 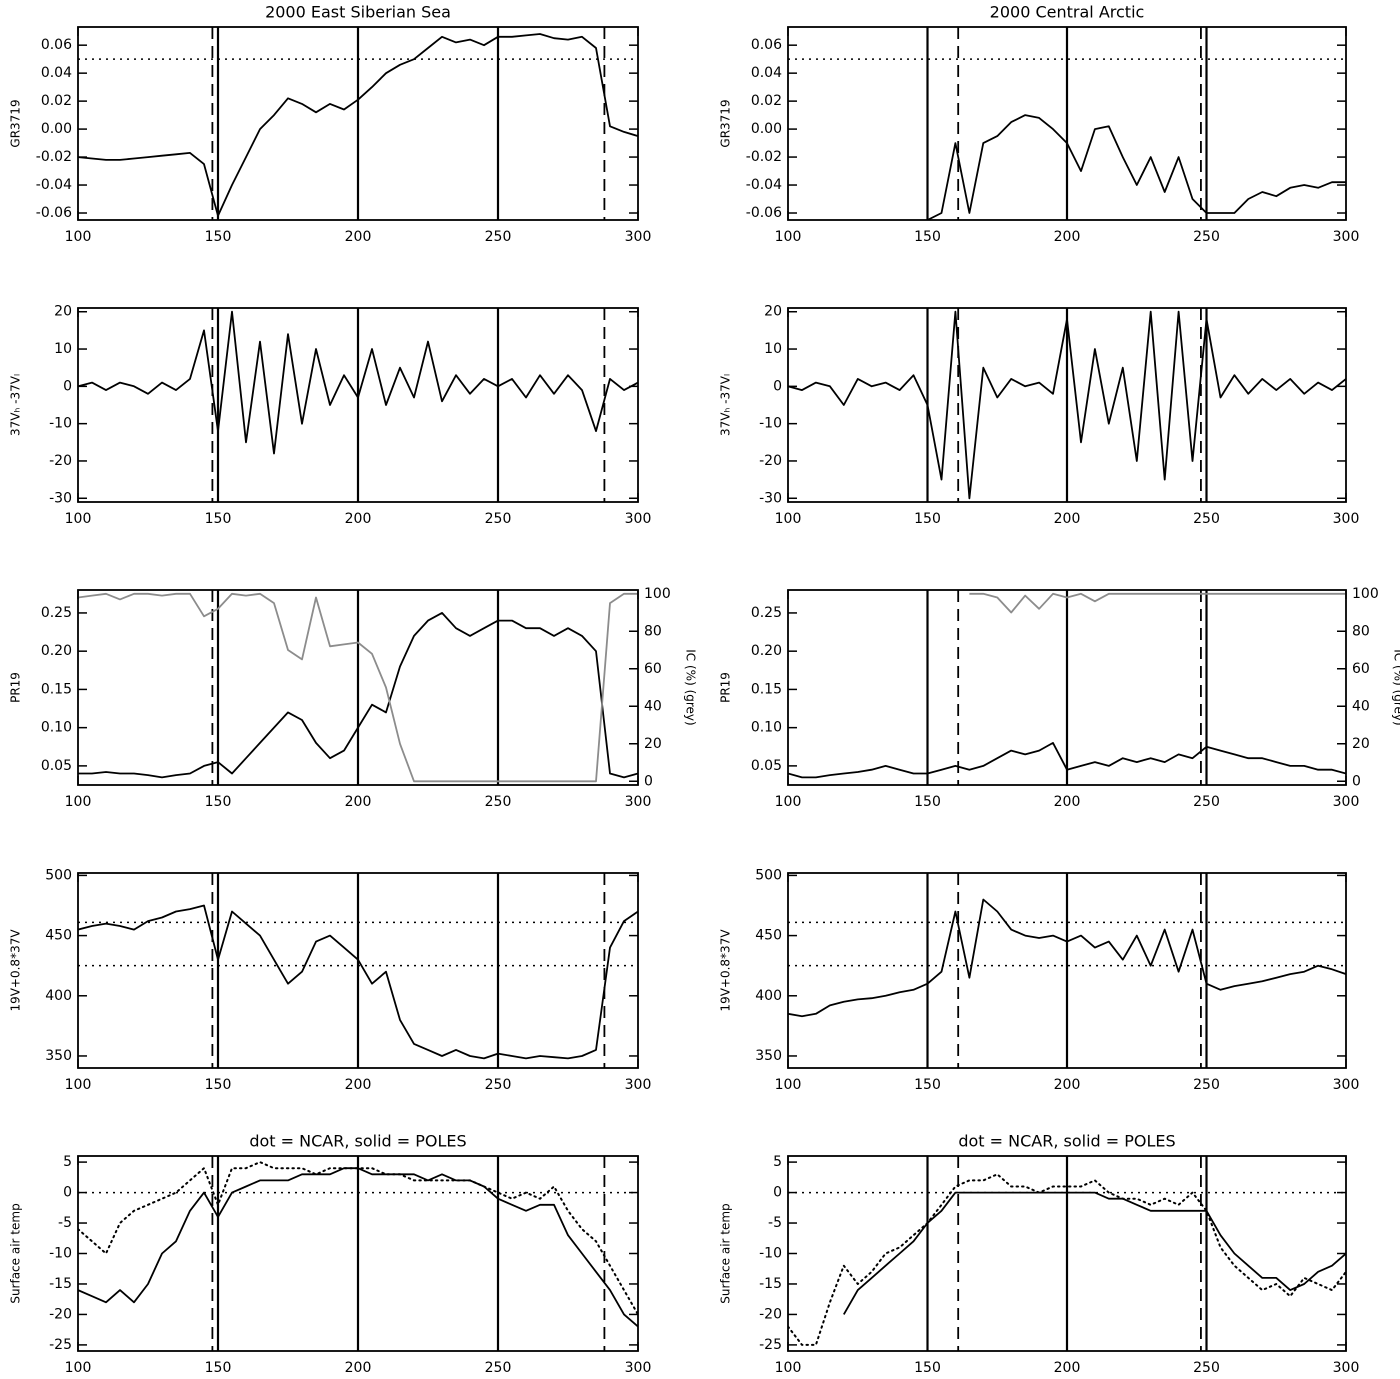 What do you see at coordinates (766, 651) in the screenshot?
I see `y-tick-label: 0.20` at bounding box center [766, 651].